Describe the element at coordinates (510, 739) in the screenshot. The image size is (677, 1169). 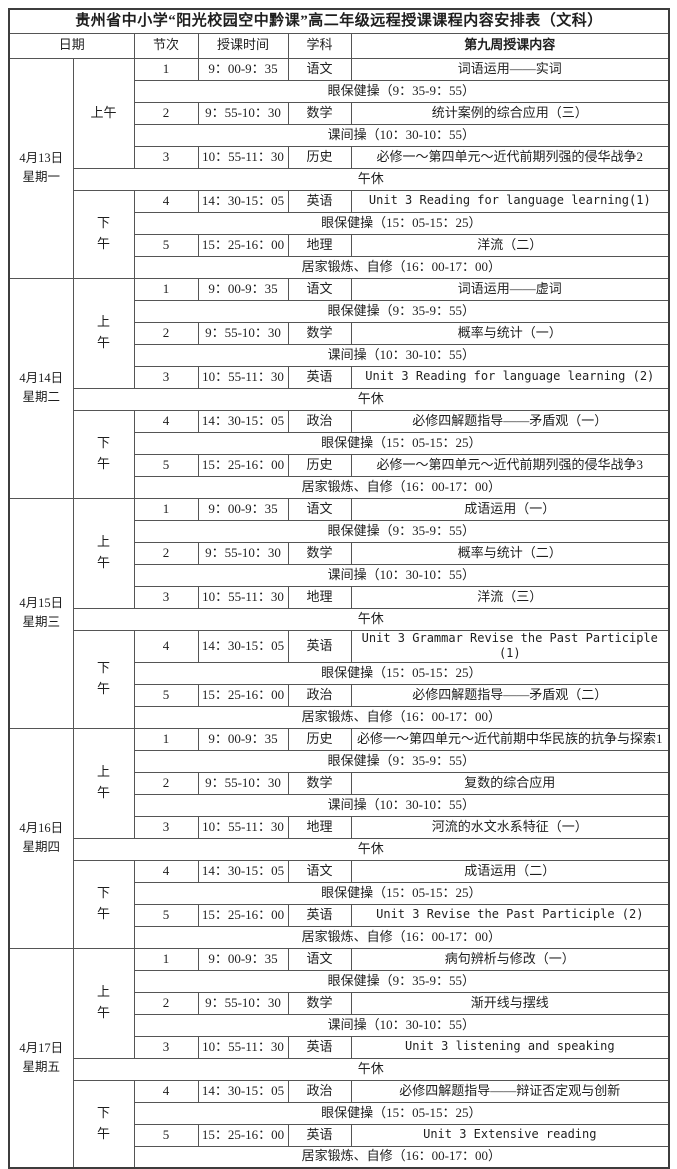
I see `period-content: 必修一～第四单元～近代前期中华民族的抗争与探索1` at that location.